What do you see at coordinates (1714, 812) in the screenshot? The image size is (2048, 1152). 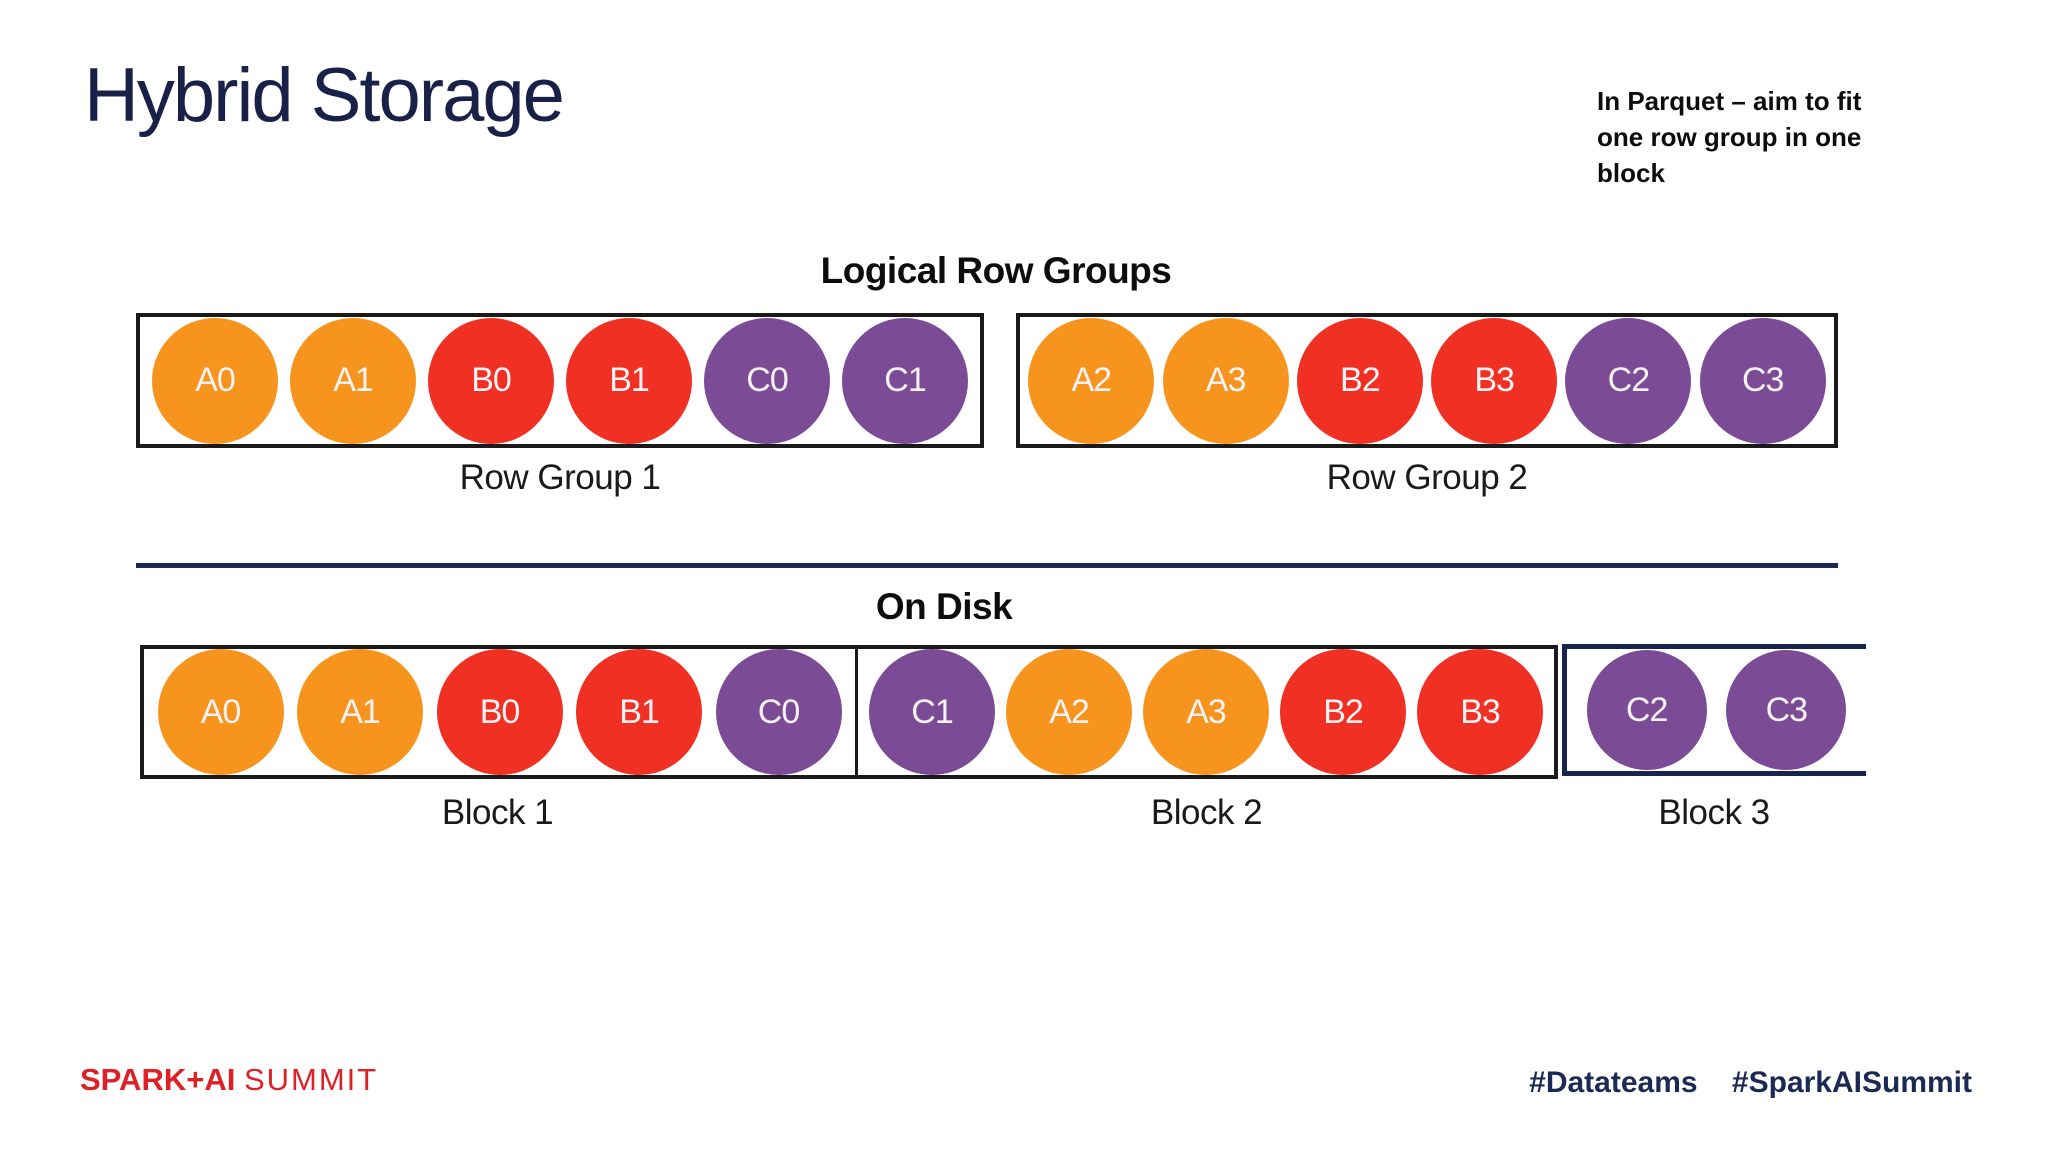 I see `block-3-label: Block 3` at bounding box center [1714, 812].